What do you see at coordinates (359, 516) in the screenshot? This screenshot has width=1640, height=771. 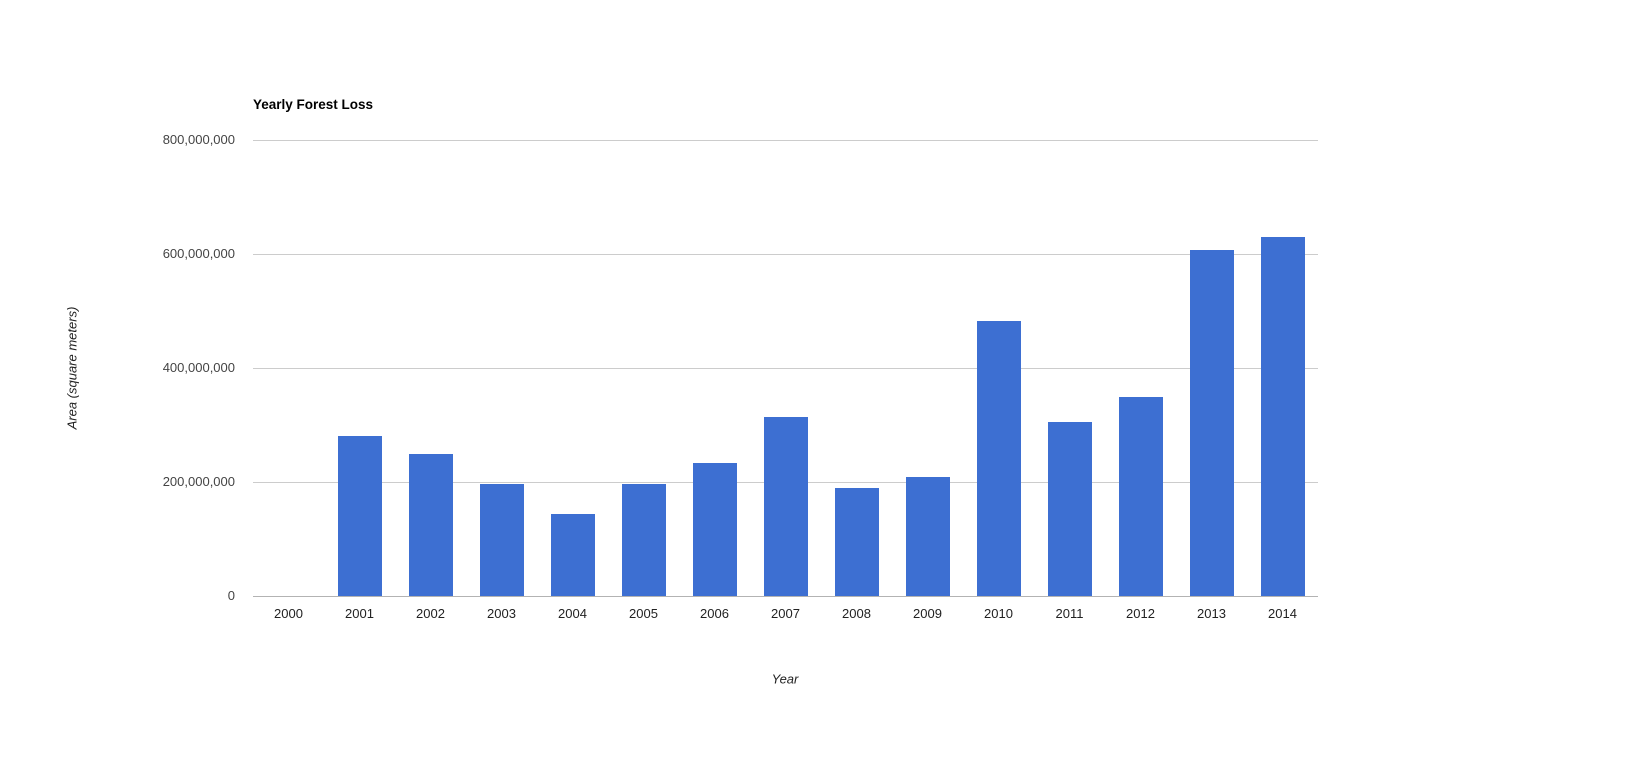 I see `bar-2001` at bounding box center [359, 516].